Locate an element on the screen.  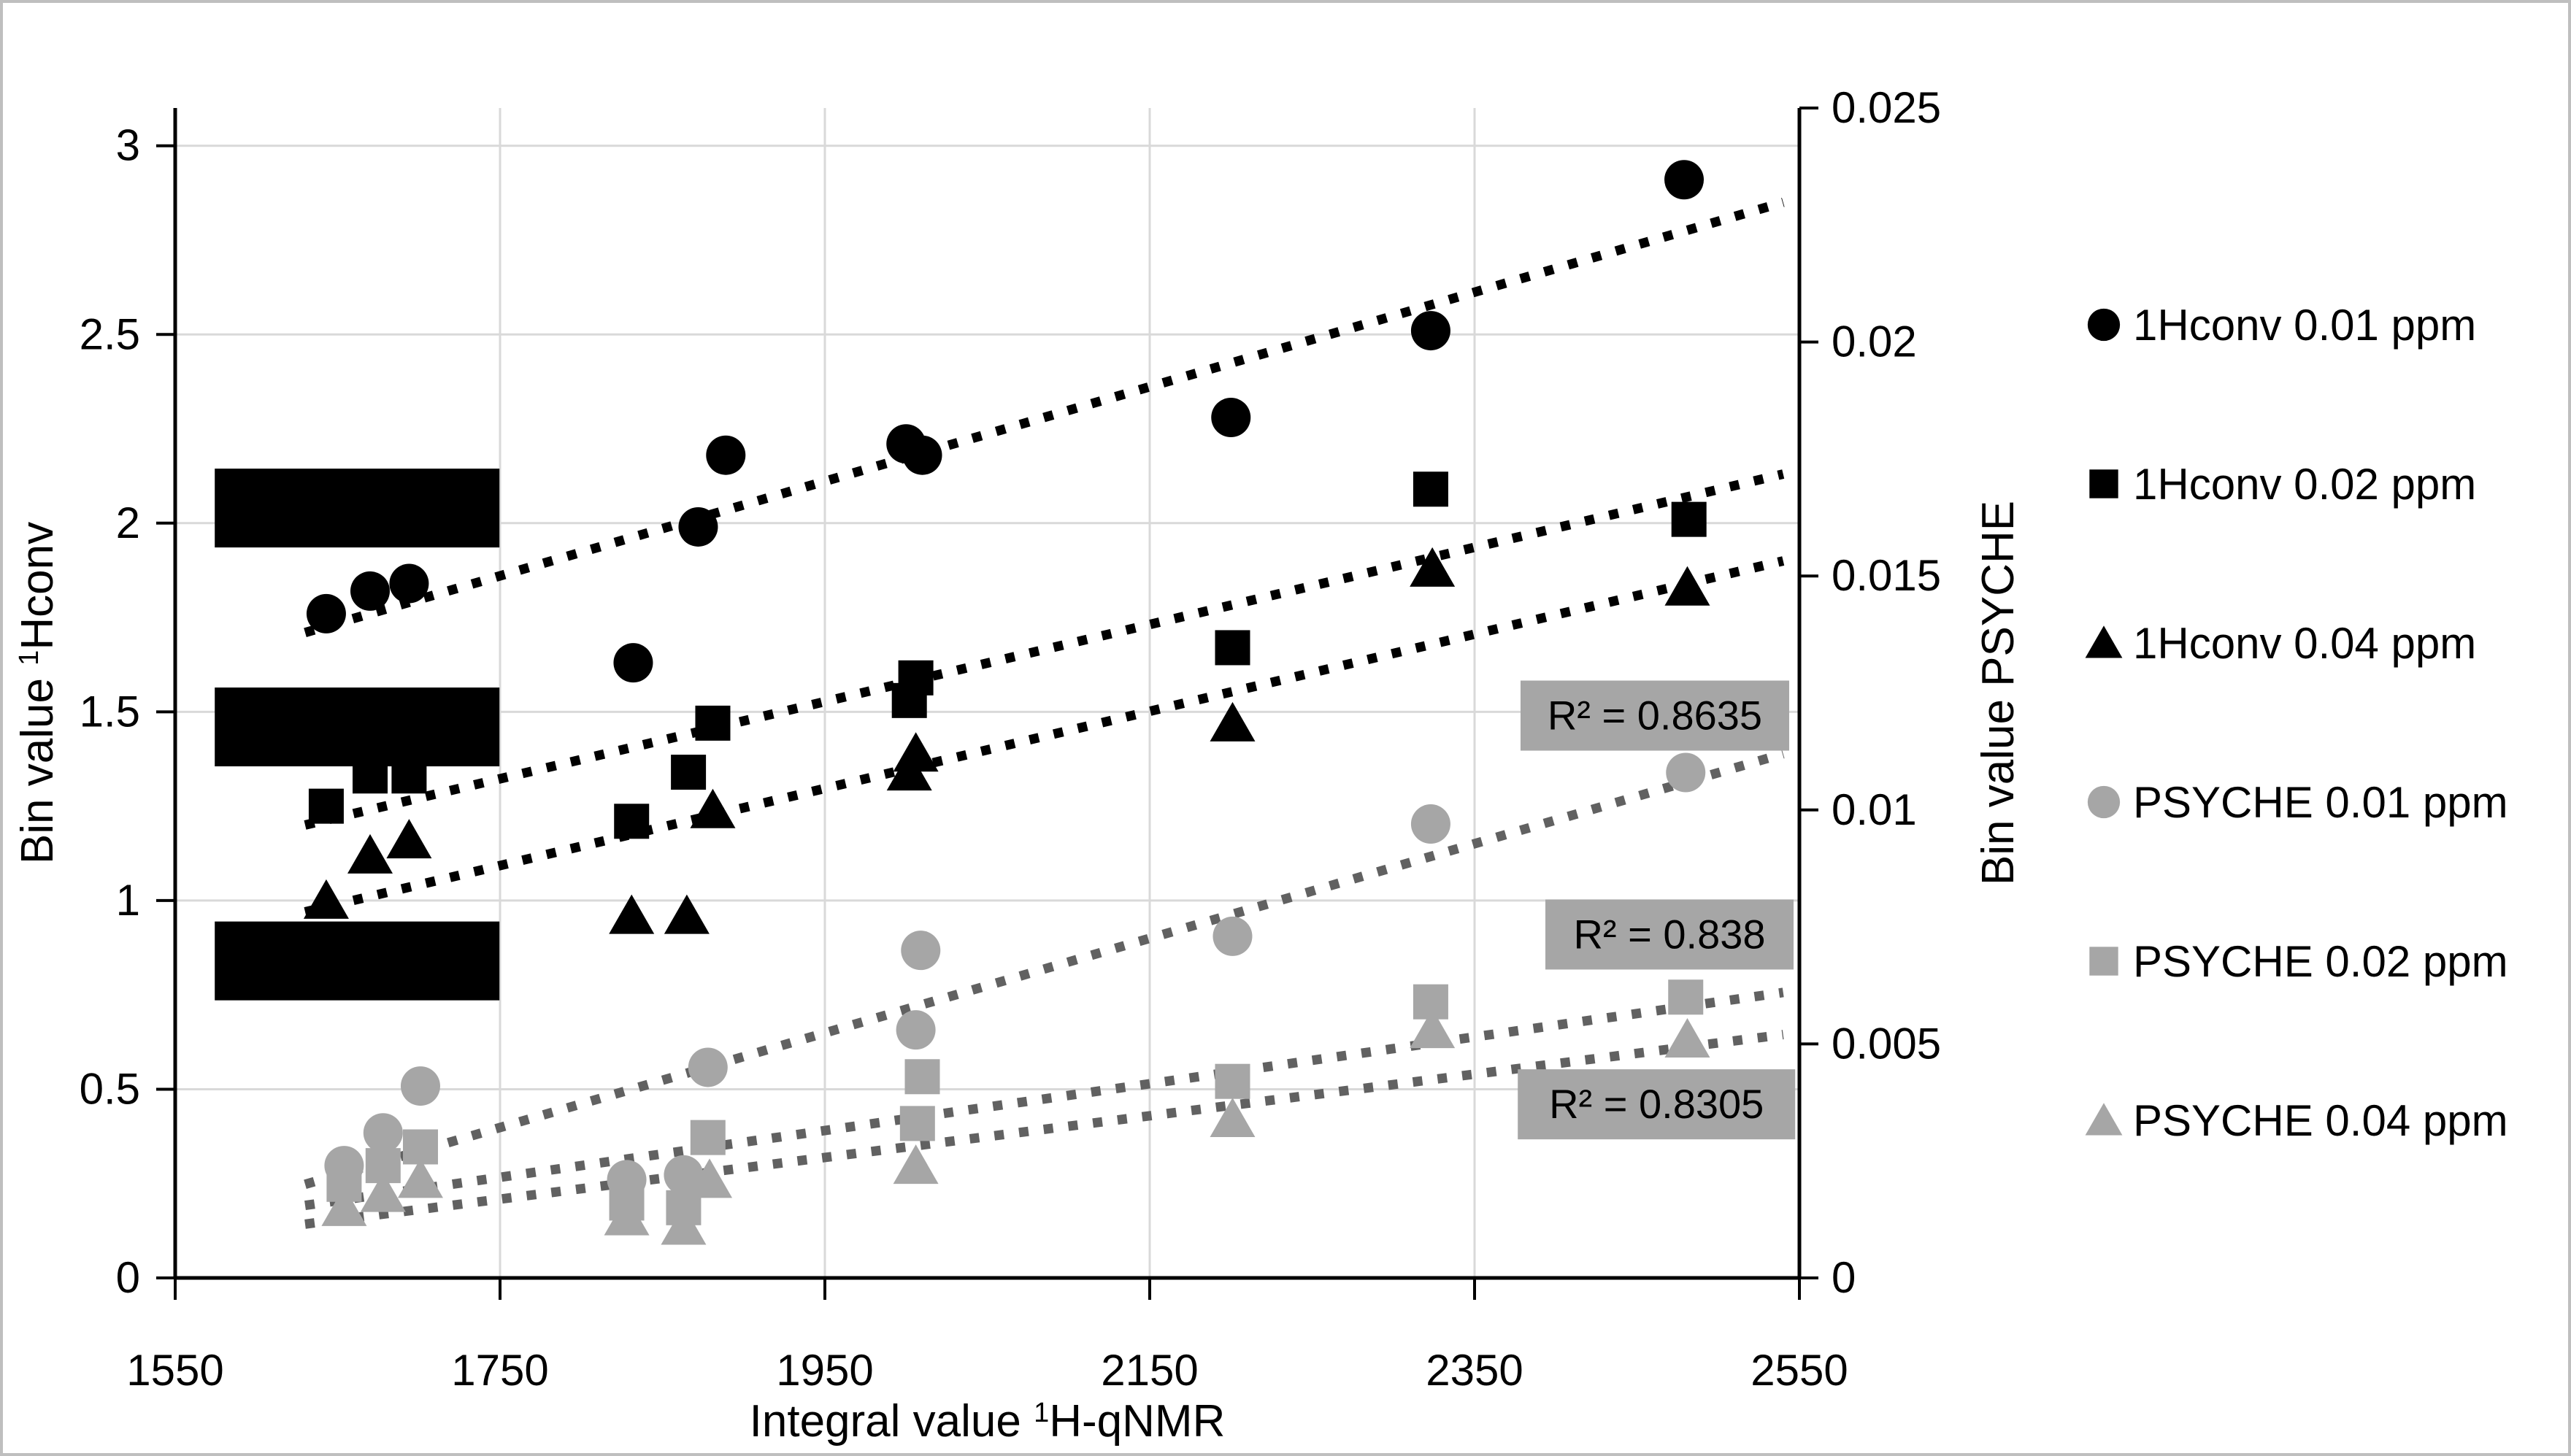
trendline-PSYCHE-0-04-ppm is located at coordinates (1044, 1130).